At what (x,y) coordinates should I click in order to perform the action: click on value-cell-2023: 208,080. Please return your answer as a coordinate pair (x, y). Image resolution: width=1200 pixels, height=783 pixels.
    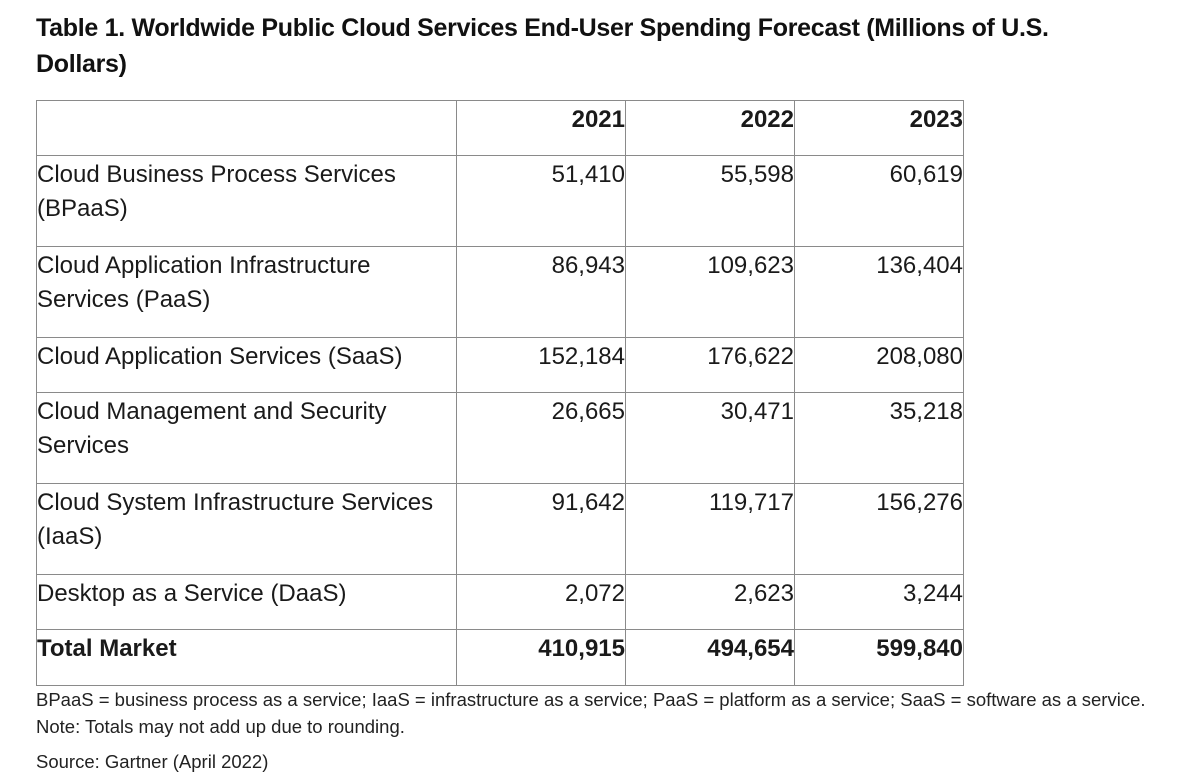
    Looking at the image, I should click on (879, 365).